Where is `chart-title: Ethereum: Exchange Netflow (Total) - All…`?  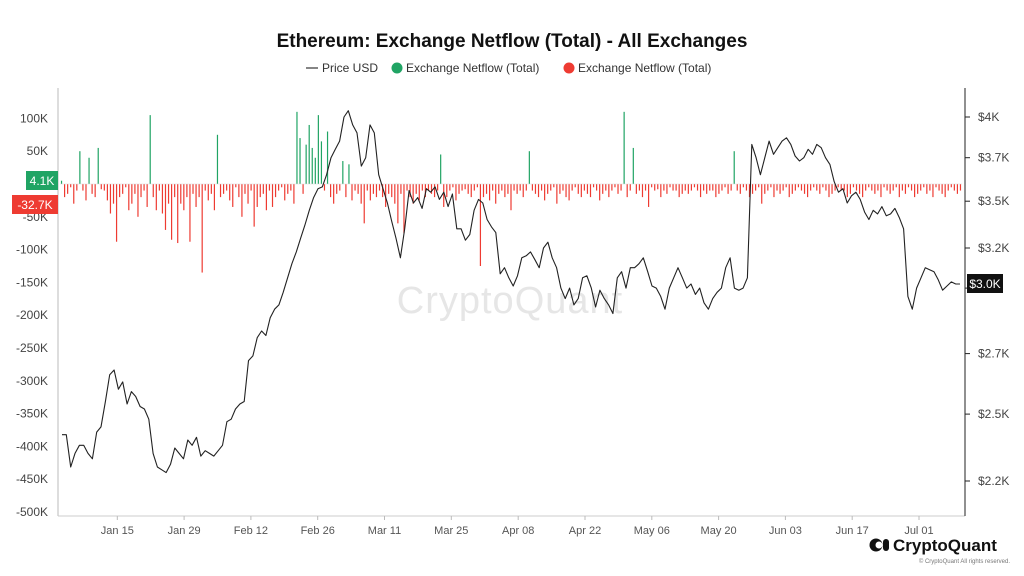 chart-title: Ethereum: Exchange Netflow (Total) - All… is located at coordinates (512, 41).